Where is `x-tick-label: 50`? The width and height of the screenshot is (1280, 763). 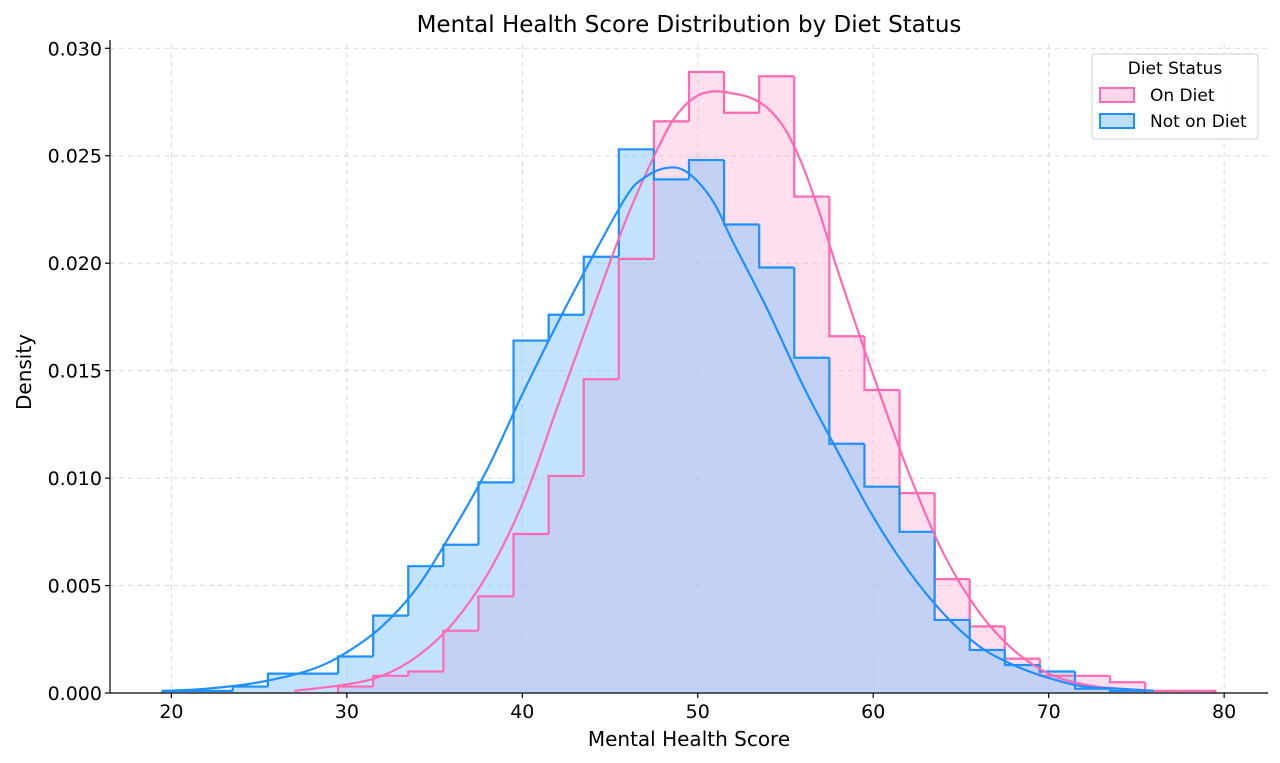 x-tick-label: 50 is located at coordinates (698, 712).